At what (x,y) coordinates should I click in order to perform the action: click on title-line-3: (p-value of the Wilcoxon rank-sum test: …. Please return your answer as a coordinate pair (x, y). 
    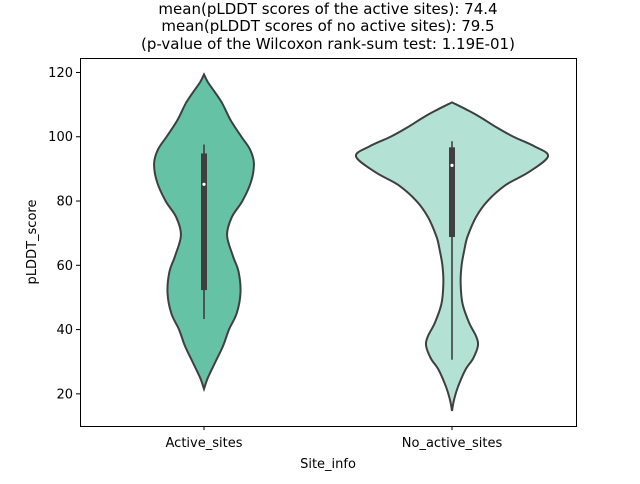
    Looking at the image, I should click on (328, 44).